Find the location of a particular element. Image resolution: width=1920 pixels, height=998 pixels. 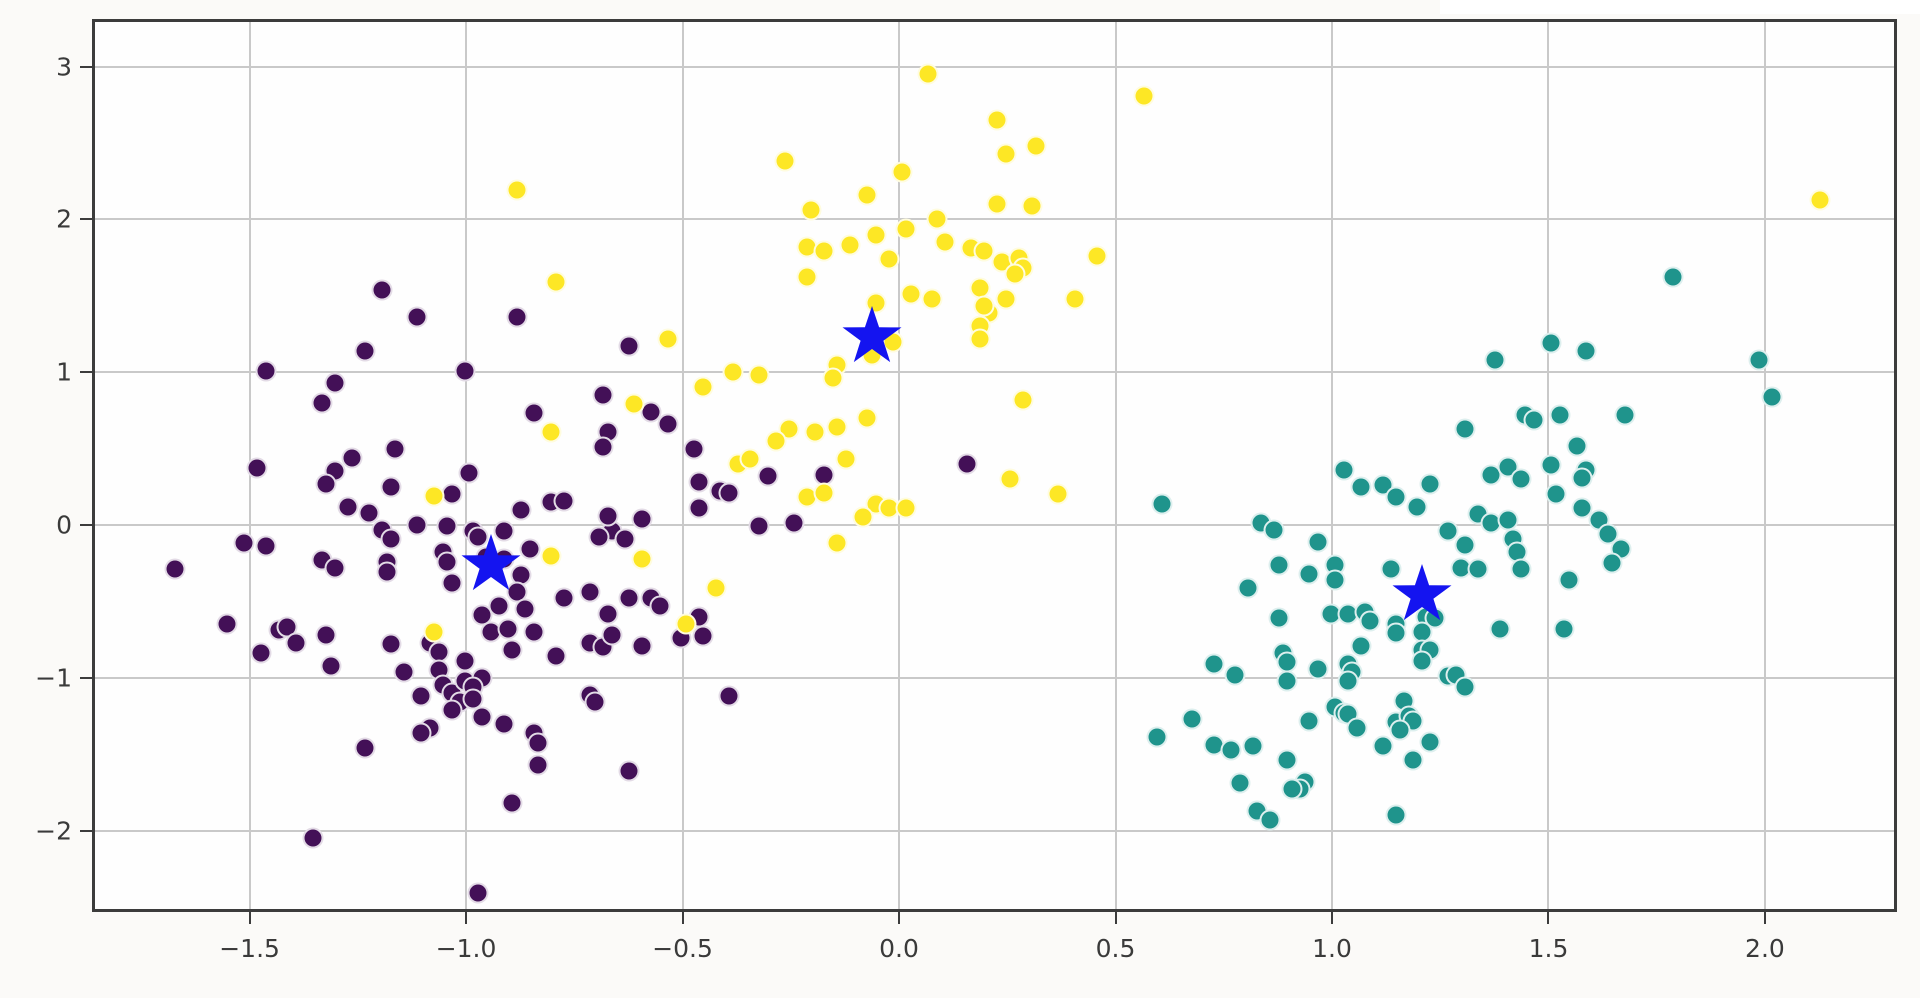

centroid-star-icon is located at coordinates (491, 565).